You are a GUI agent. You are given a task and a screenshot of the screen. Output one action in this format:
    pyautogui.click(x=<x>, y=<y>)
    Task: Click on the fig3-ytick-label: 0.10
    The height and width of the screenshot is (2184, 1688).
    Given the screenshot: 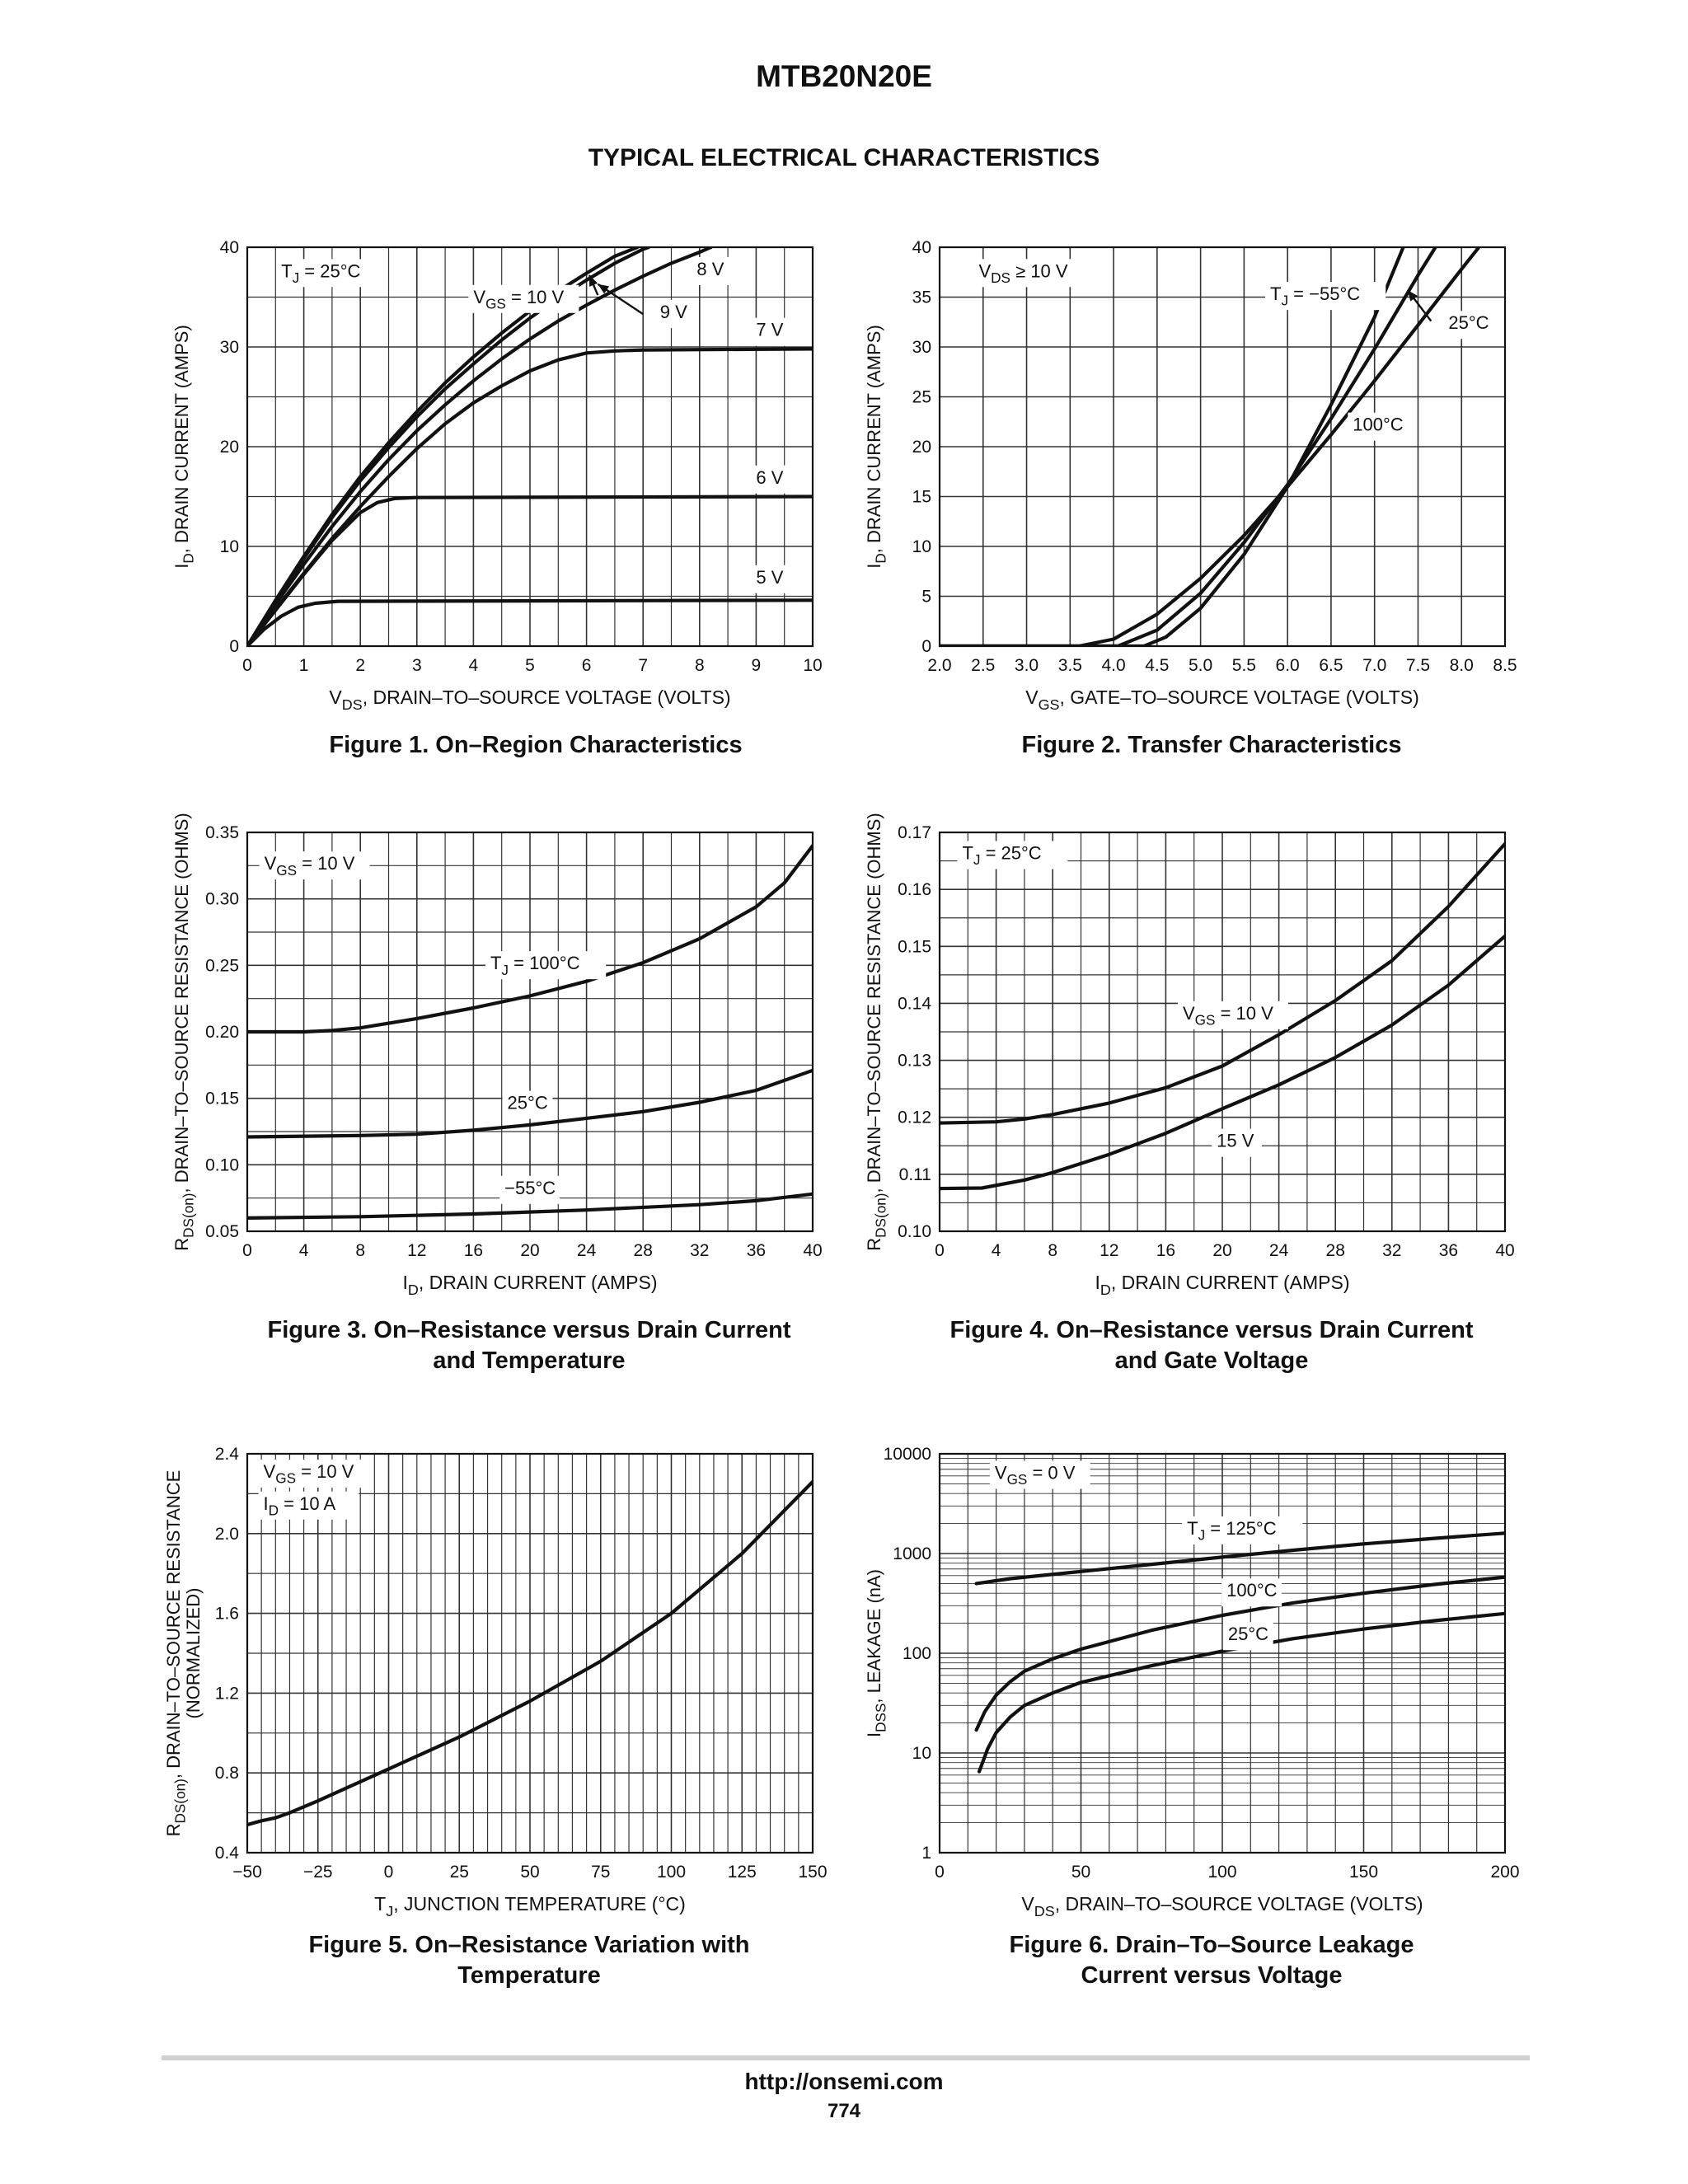 What is the action you would take?
    pyautogui.click(x=222, y=1164)
    